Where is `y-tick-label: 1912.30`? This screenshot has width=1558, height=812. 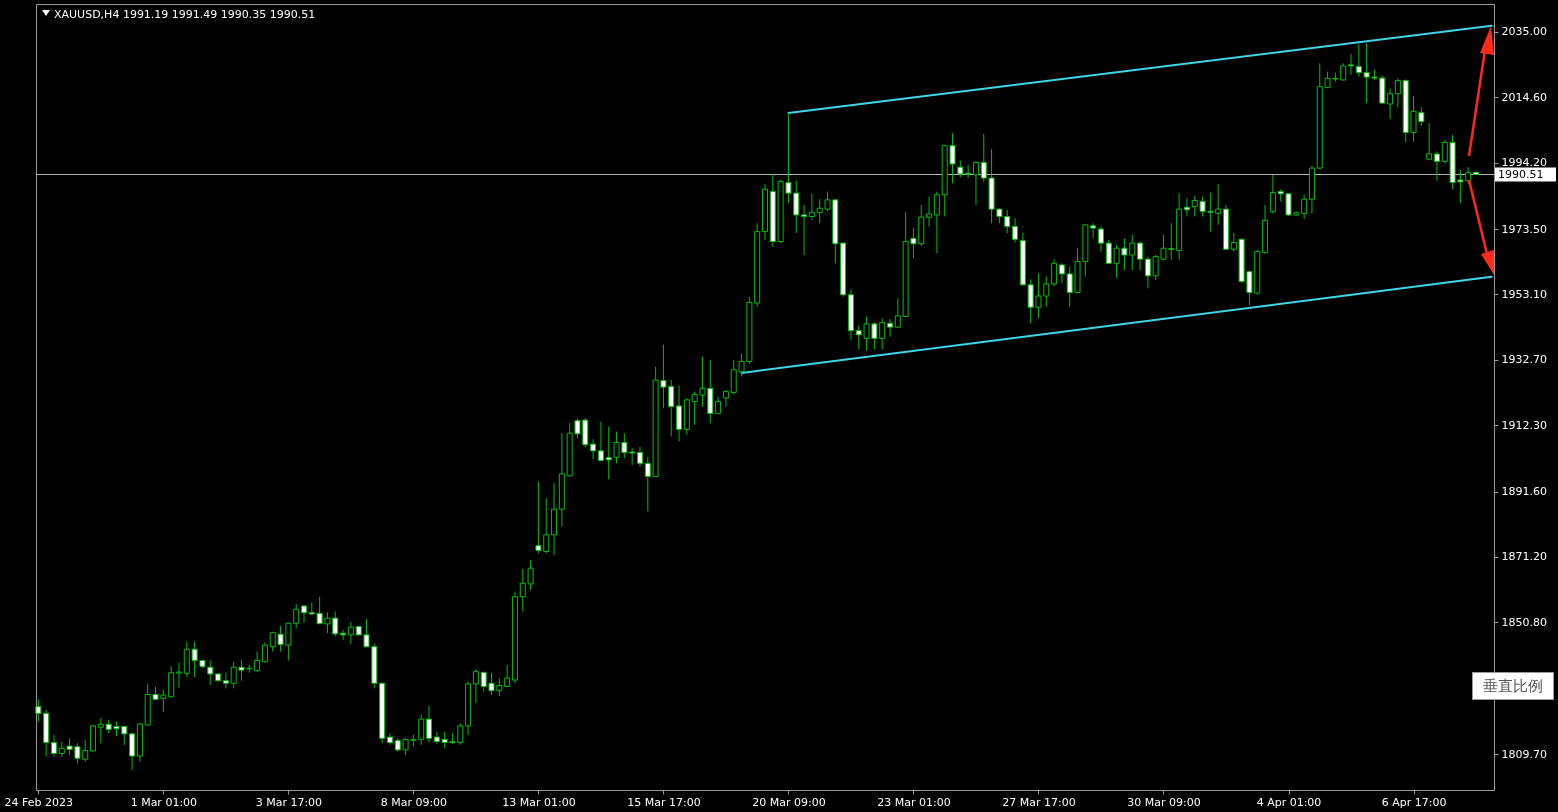 y-tick-label: 1912.30 is located at coordinates (1524, 425).